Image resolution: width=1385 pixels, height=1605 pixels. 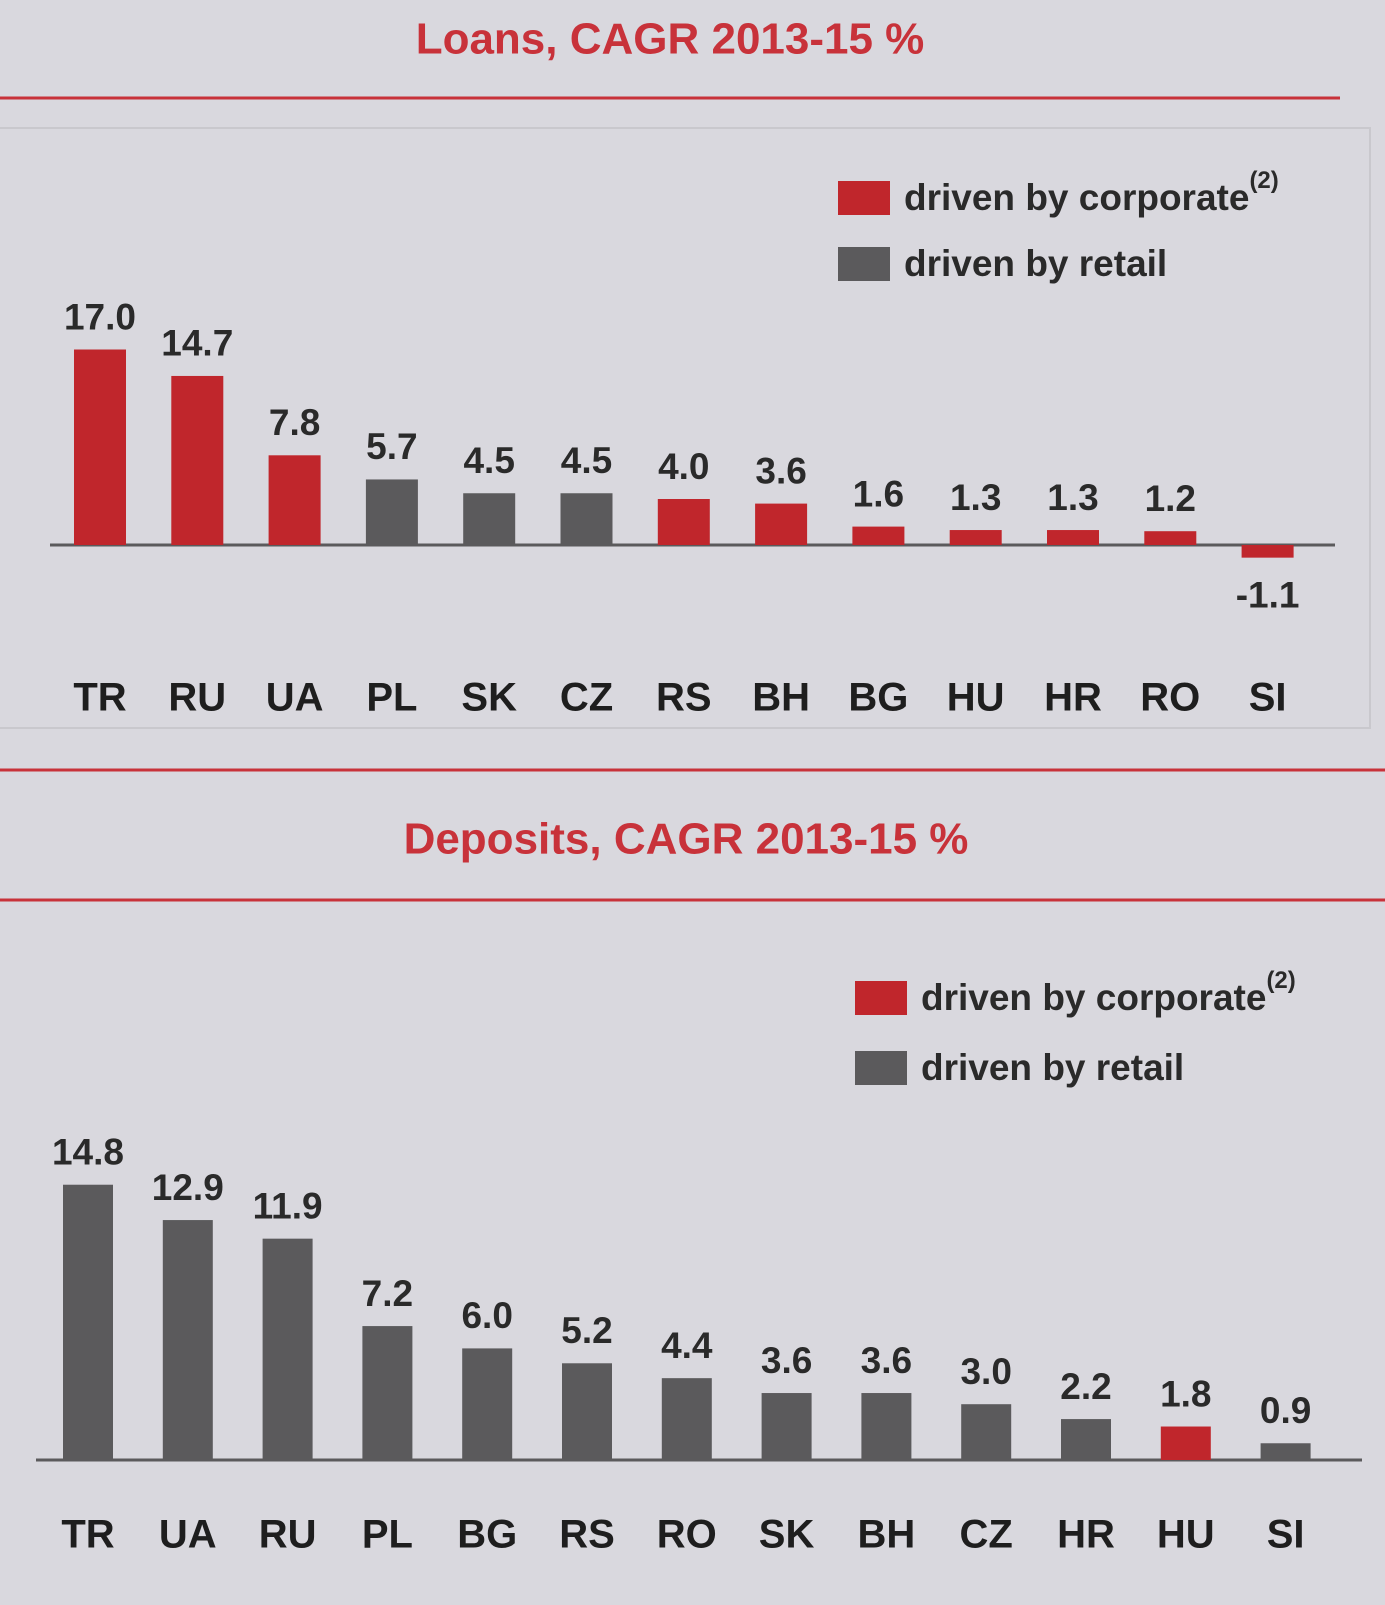 I want to click on value-label: 7.2, so click(x=387, y=1293).